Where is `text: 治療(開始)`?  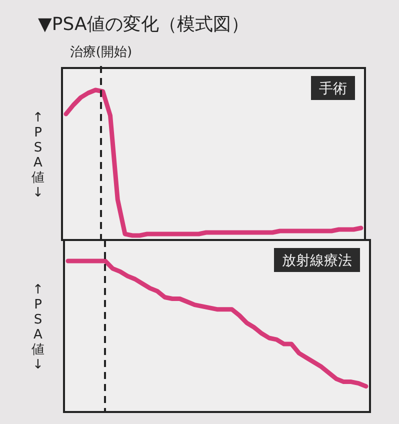
text: 治療(開始) is located at coordinates (101, 52).